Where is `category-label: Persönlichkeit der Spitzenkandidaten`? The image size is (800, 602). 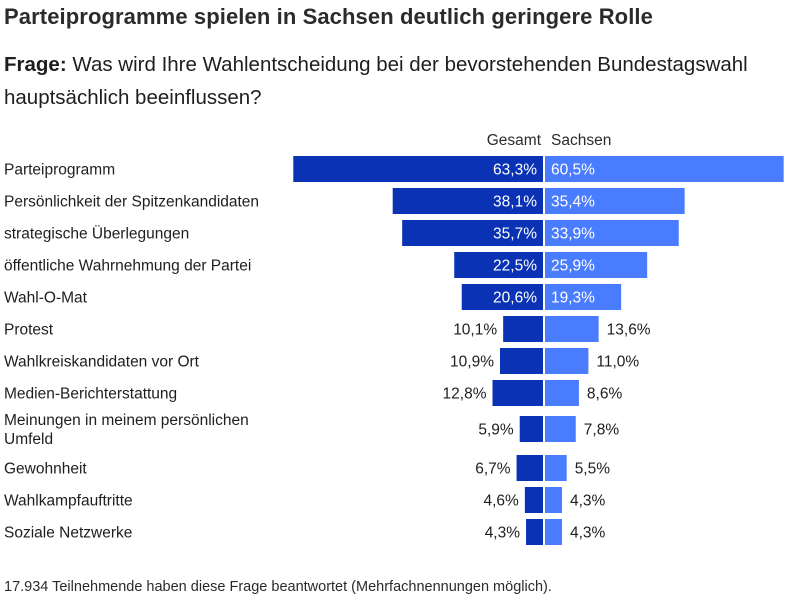 category-label: Persönlichkeit der Spitzenkandidaten is located at coordinates (131, 202).